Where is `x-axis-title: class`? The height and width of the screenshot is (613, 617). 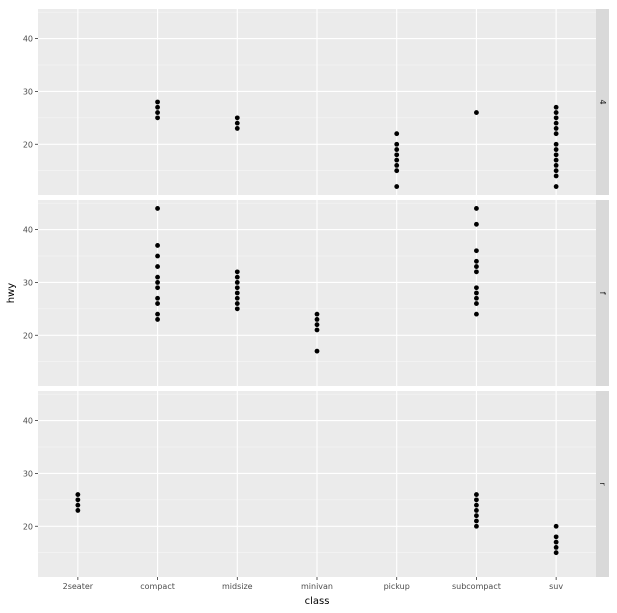 x-axis-title: class is located at coordinates (317, 601).